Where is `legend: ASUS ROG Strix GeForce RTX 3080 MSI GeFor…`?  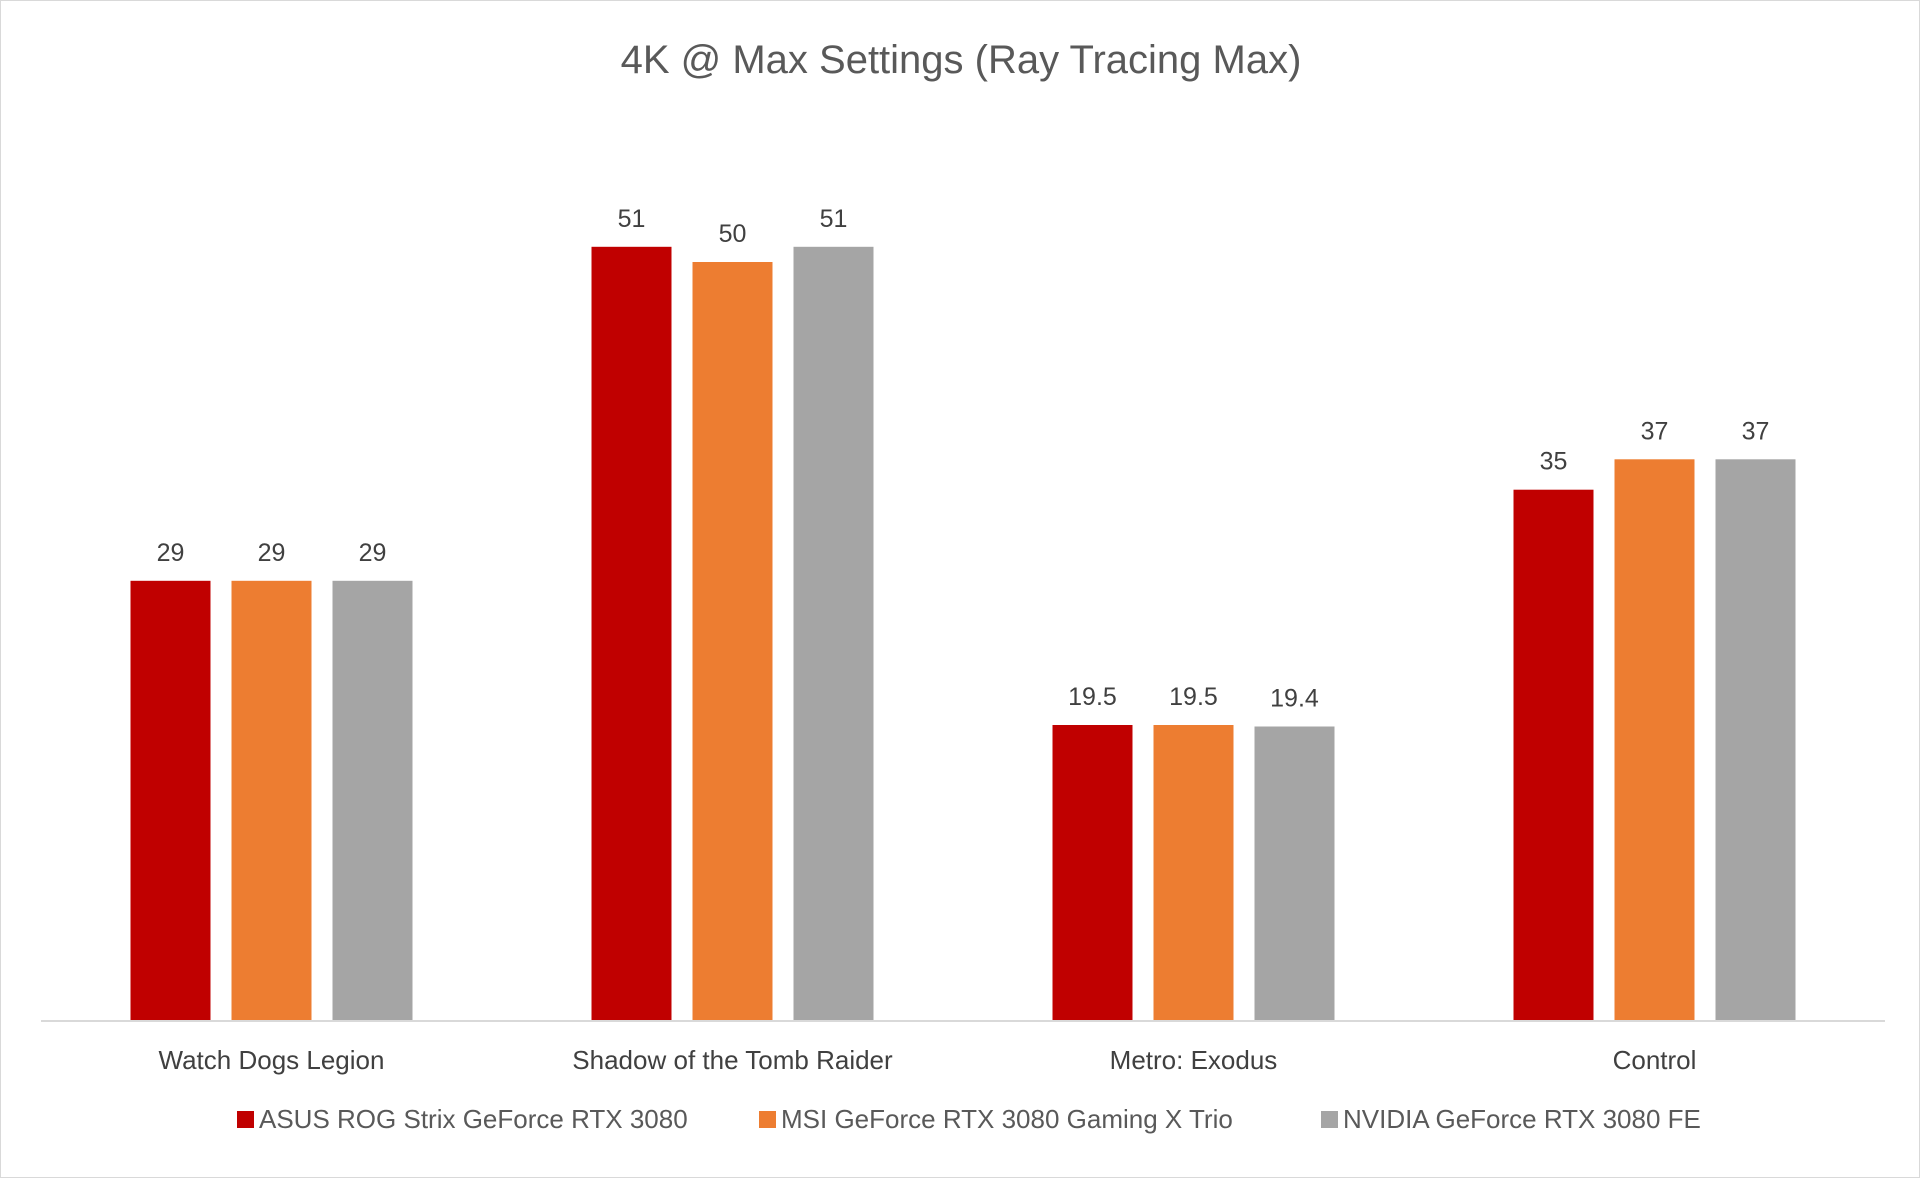 legend: ASUS ROG Strix GeForce RTX 3080 MSI GeFor… is located at coordinates (969, 1119).